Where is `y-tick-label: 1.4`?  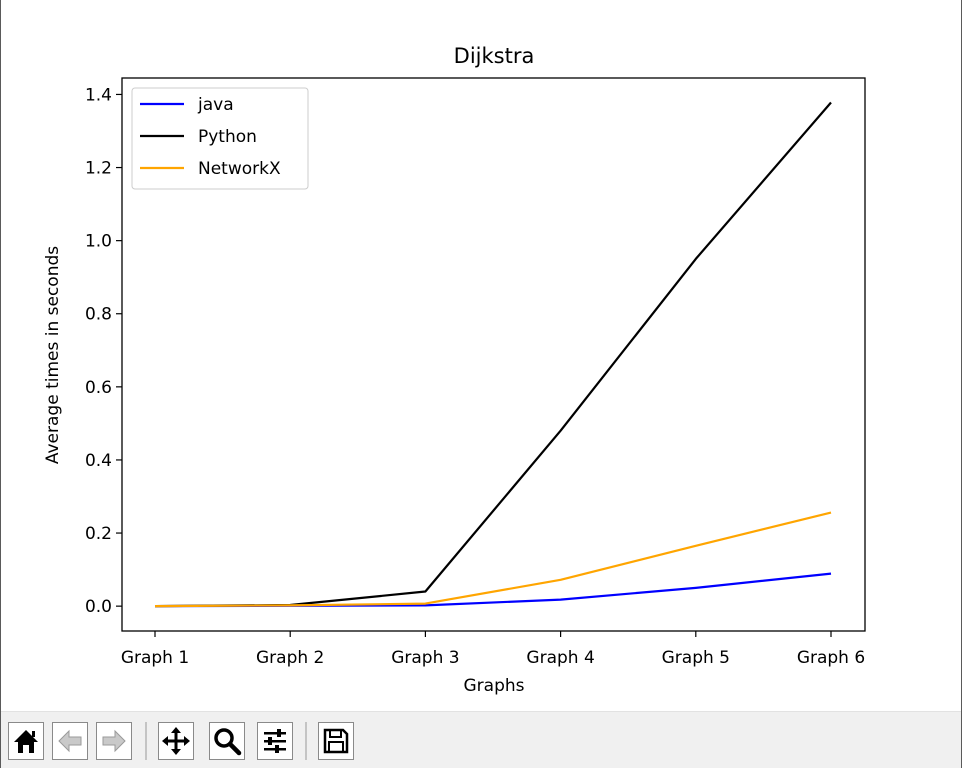 y-tick-label: 1.4 is located at coordinates (98, 95).